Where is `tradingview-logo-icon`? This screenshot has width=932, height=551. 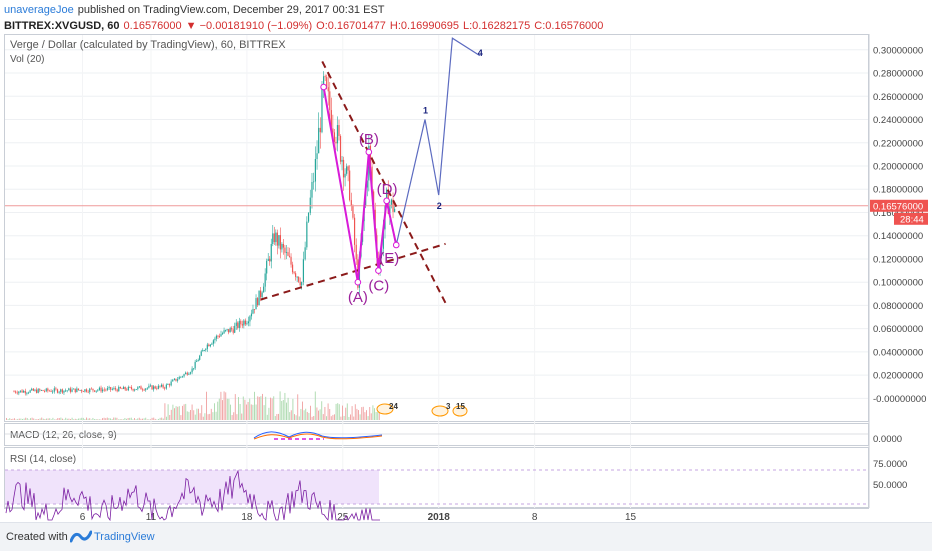 tradingview-logo-icon is located at coordinates (81, 536).